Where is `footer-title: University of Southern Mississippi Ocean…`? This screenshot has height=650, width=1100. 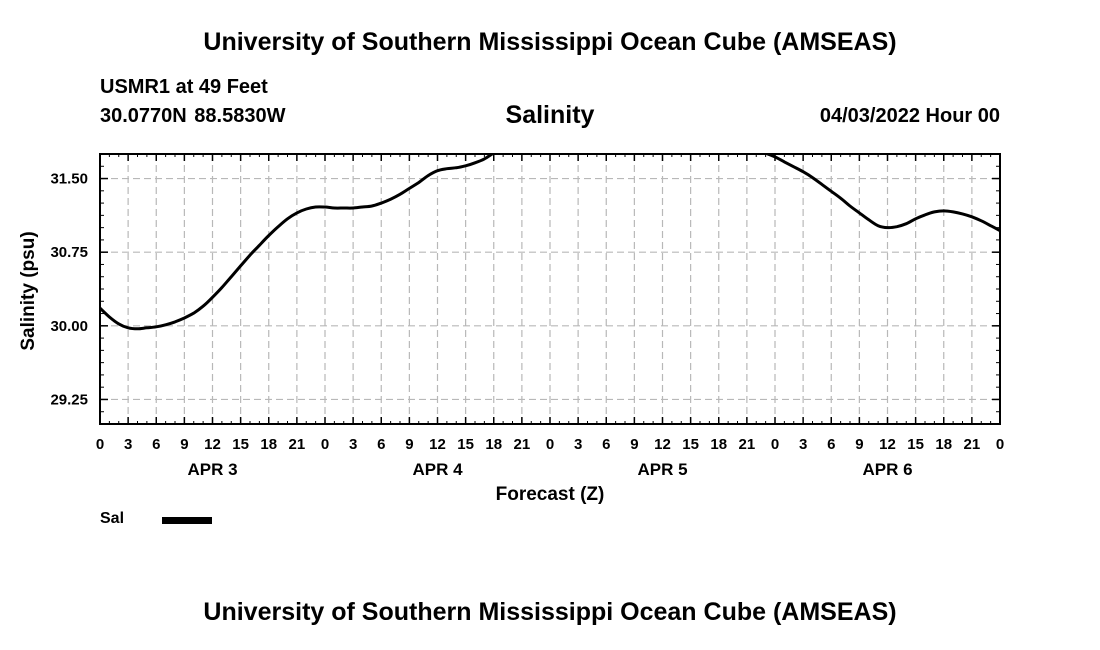 footer-title: University of Southern Mississippi Ocean… is located at coordinates (550, 612).